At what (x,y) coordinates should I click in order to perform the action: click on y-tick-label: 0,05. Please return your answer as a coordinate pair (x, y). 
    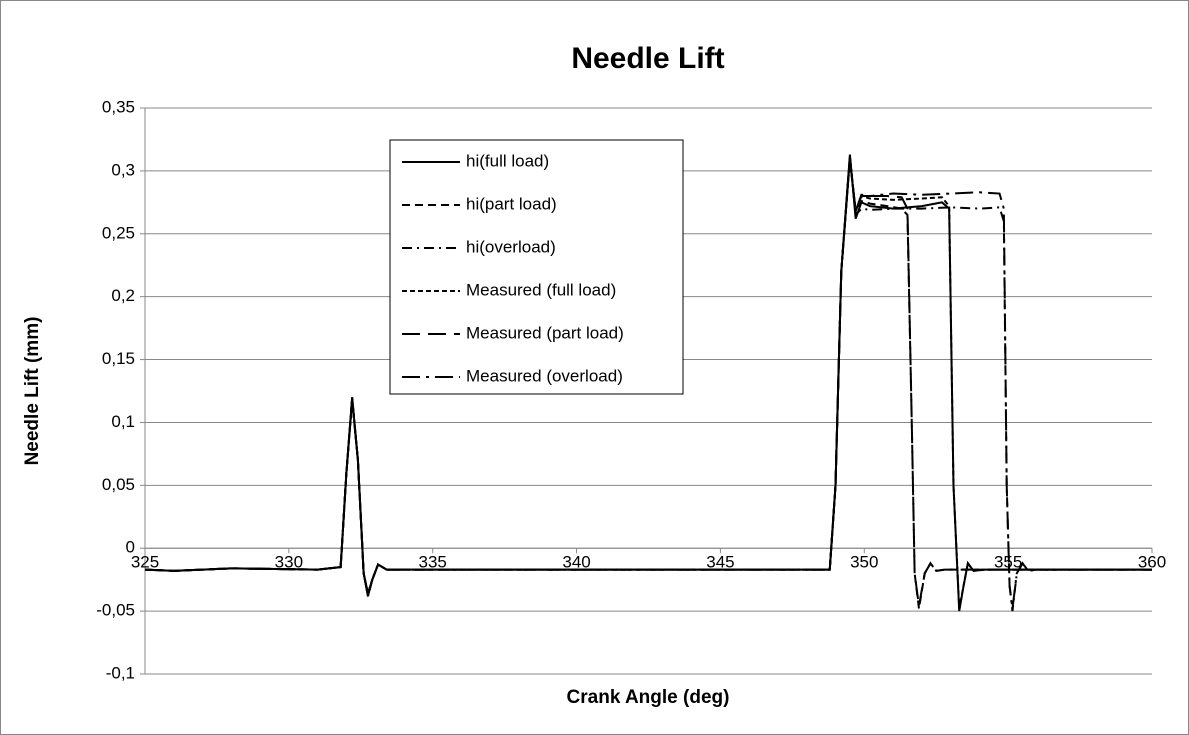
    Looking at the image, I should click on (118, 484).